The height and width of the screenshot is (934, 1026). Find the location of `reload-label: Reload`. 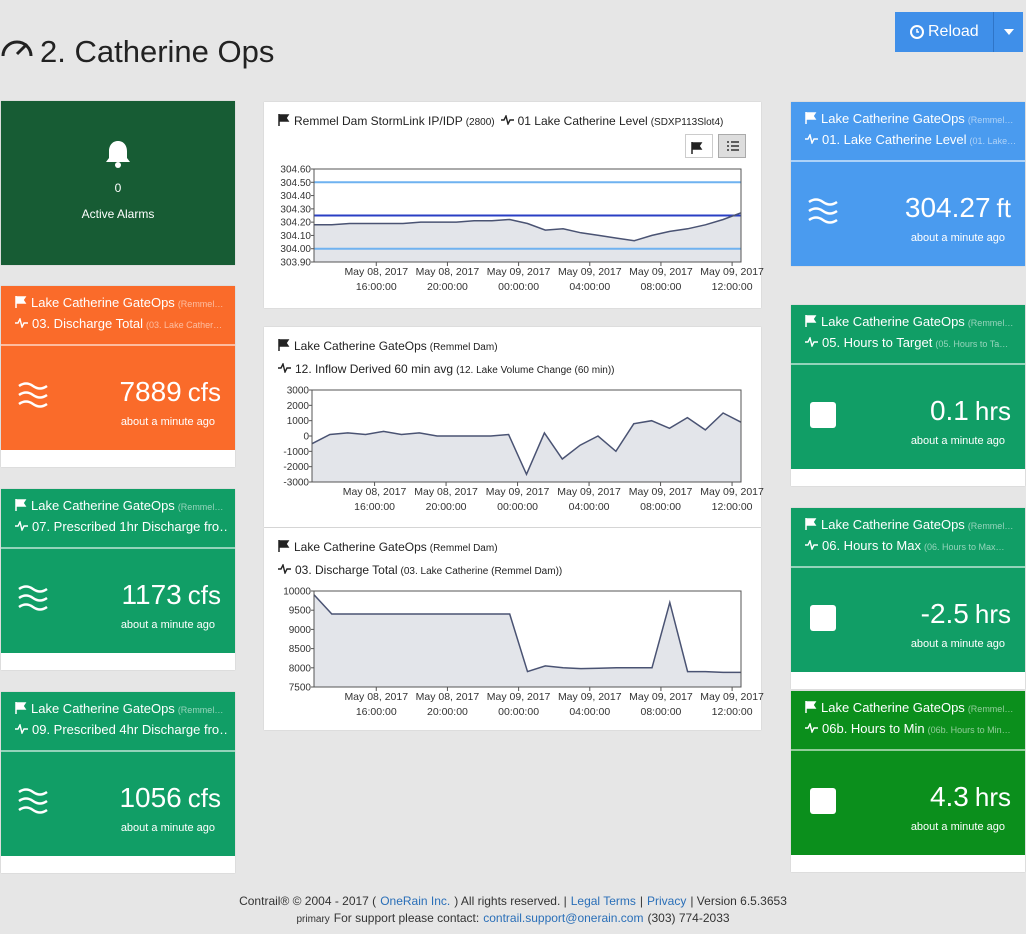

reload-label: Reload is located at coordinates (953, 31).